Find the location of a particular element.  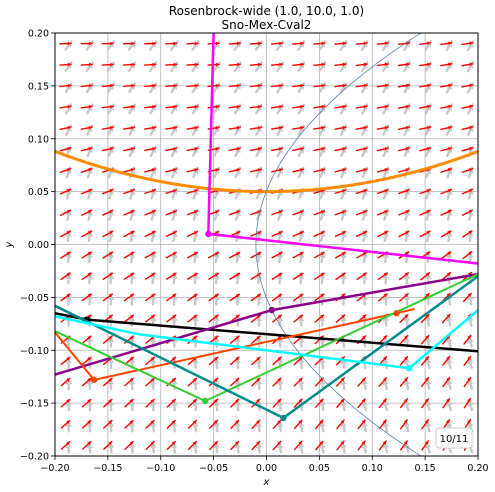

frame-counter: 10/11 is located at coordinates (454, 439).